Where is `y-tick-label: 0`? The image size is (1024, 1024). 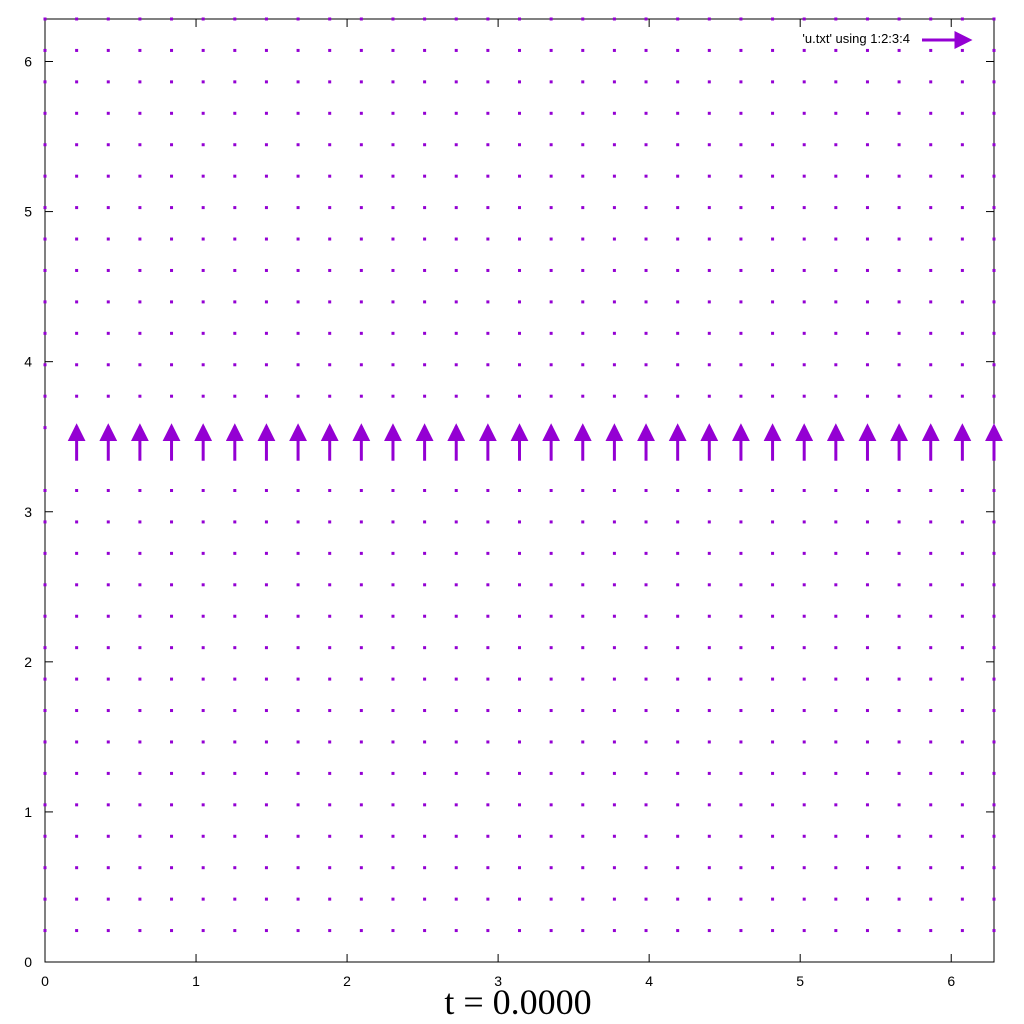 y-tick-label: 0 is located at coordinates (28, 962).